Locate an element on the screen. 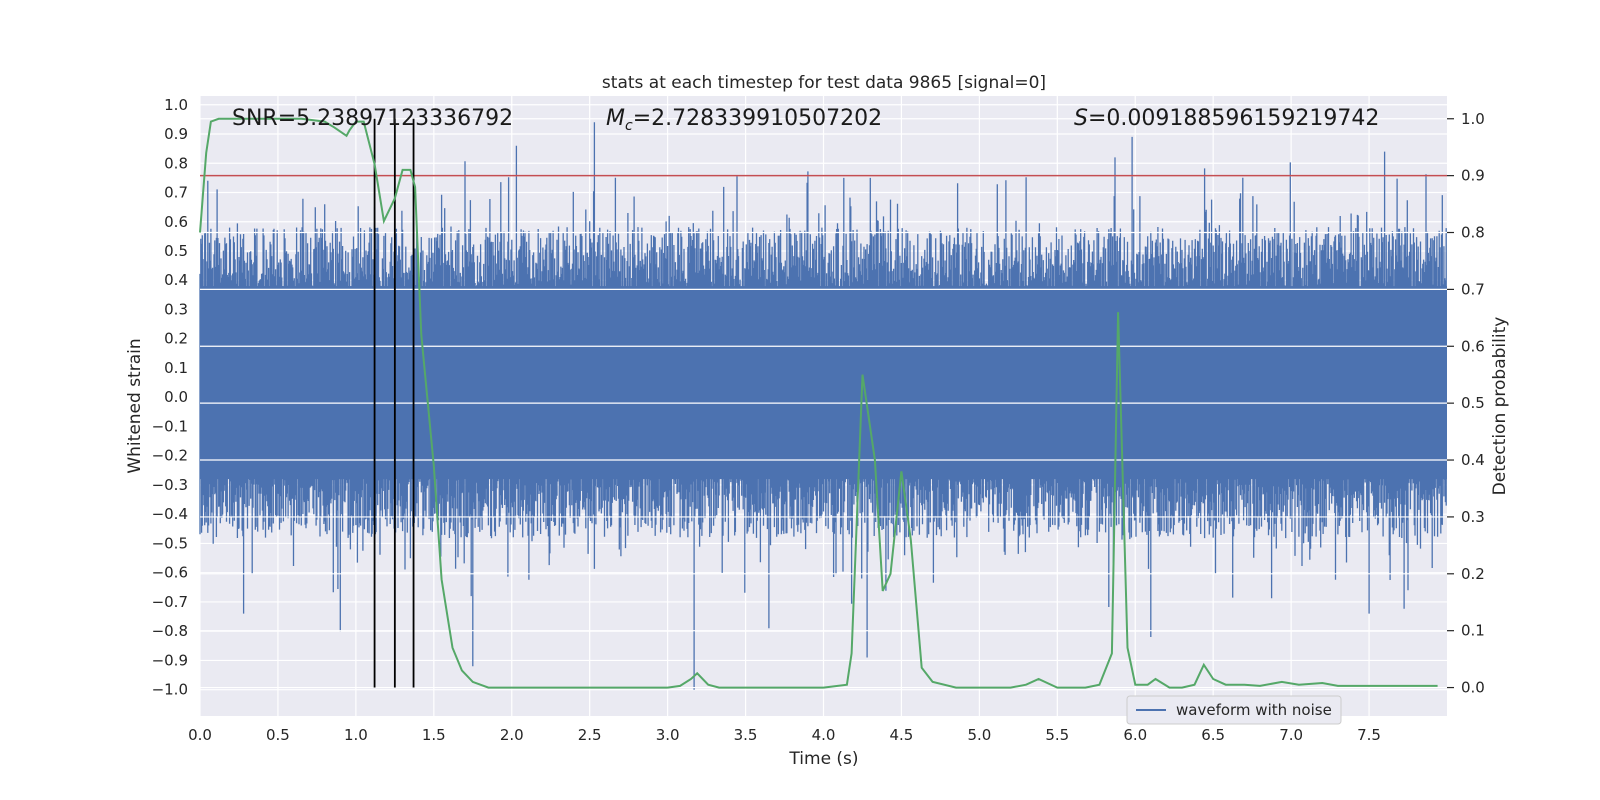 This screenshot has width=1600, height=800. y-left-tick-label: −0.5 is located at coordinates (170, 543).